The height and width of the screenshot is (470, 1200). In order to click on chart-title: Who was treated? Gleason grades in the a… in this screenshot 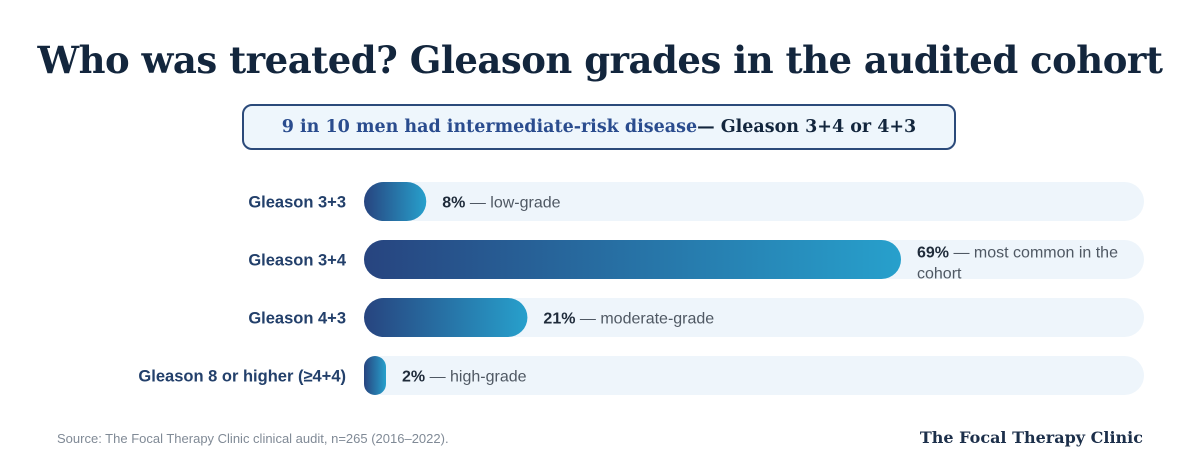, I will do `click(600, 60)`.